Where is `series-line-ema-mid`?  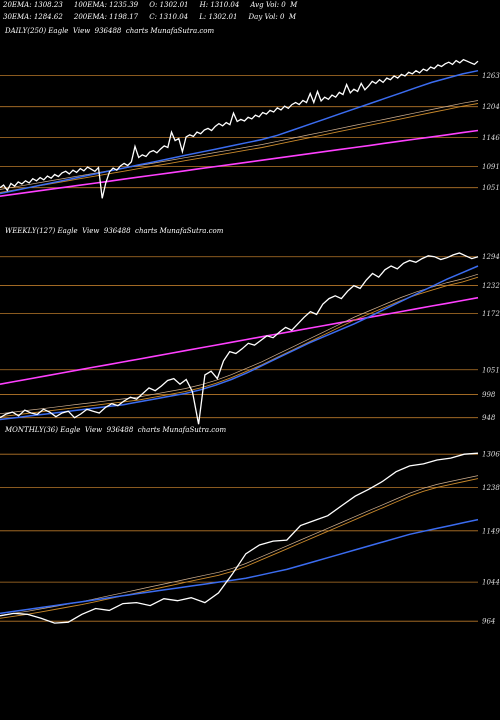 series-line-ema-mid is located at coordinates (239, 148).